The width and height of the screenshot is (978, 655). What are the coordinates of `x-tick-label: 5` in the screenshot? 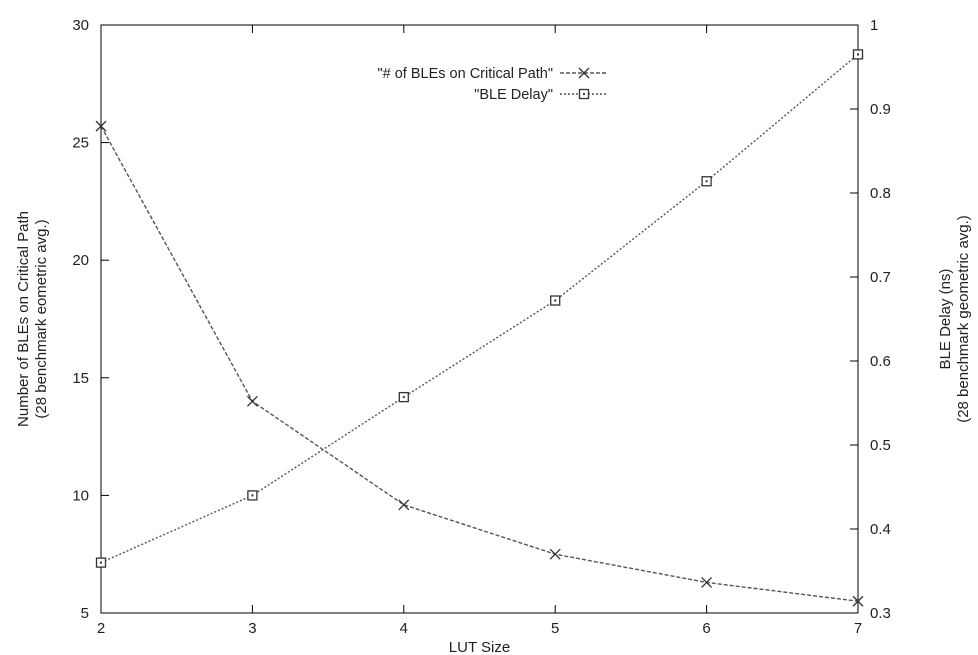 It's located at (555, 628).